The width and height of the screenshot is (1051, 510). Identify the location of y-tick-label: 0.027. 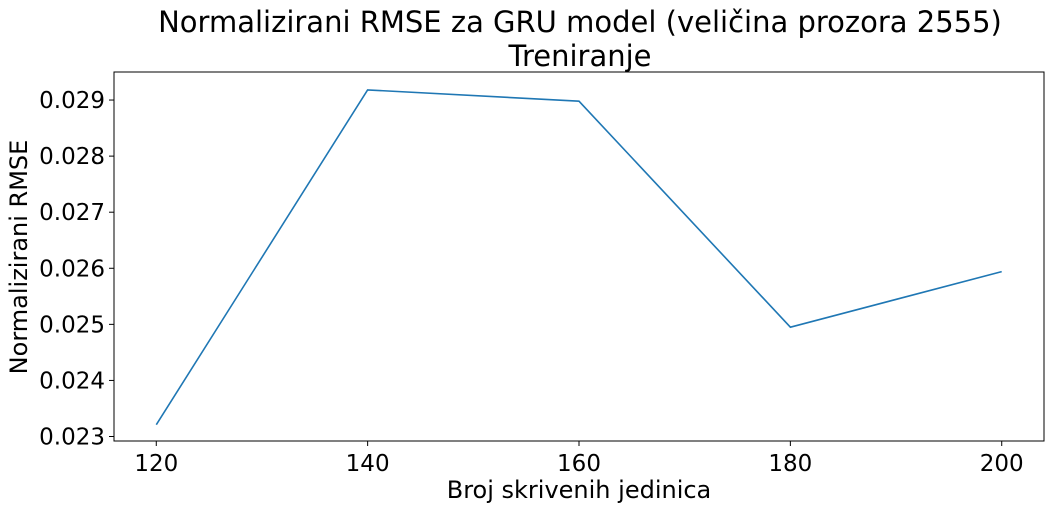
(72, 213).